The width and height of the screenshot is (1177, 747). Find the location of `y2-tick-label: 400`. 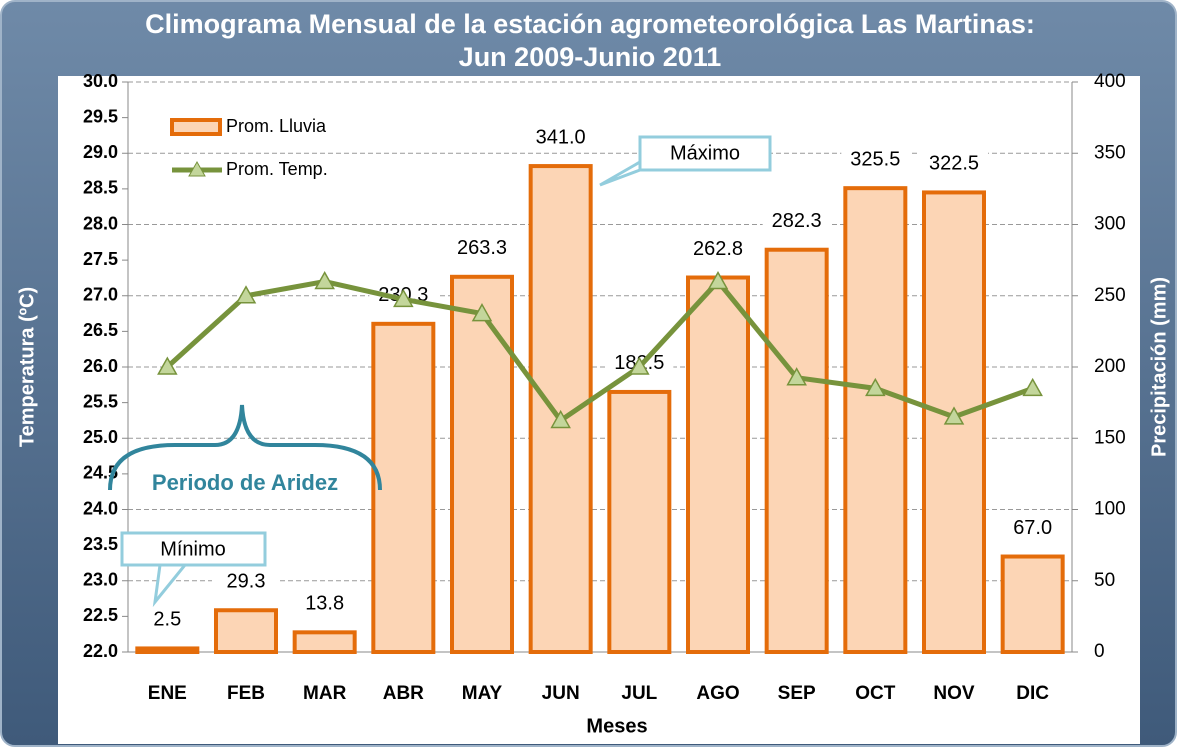

y2-tick-label: 400 is located at coordinates (1110, 81).